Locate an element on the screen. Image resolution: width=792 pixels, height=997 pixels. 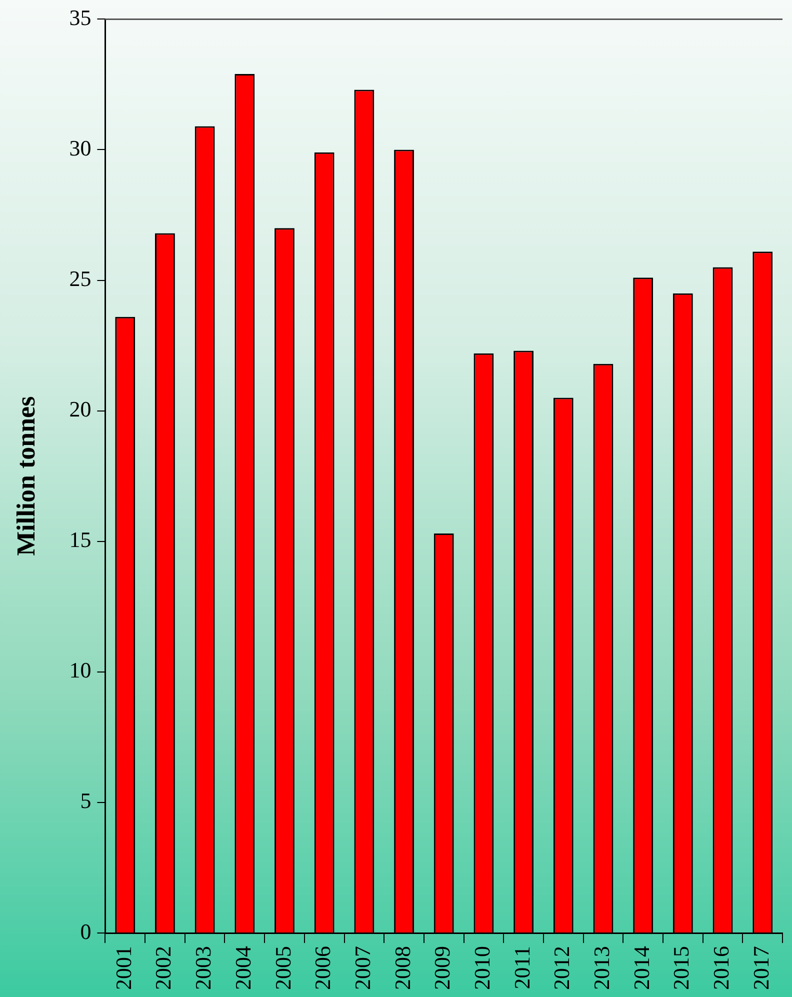
y-tick-label: 15 is located at coordinates (80, 539).